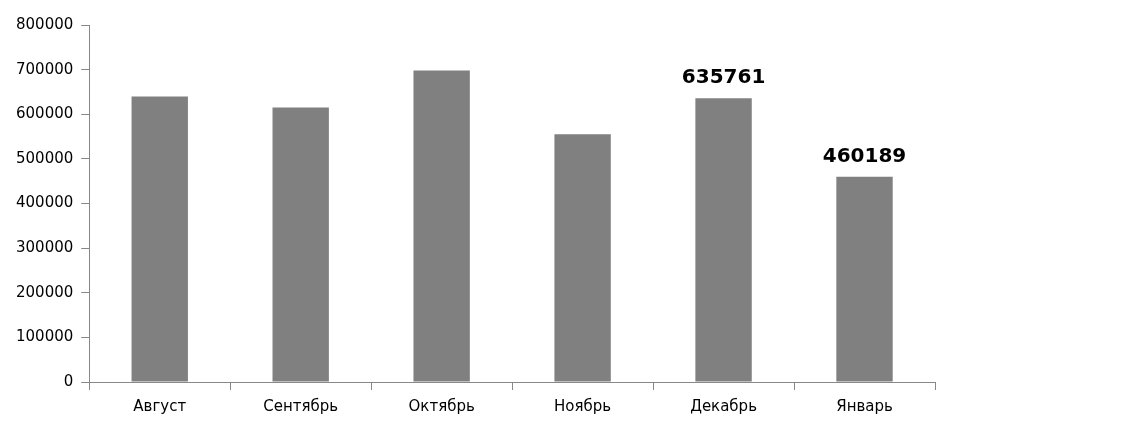  I want to click on x-tick-label: Сентябрь, so click(301, 405).